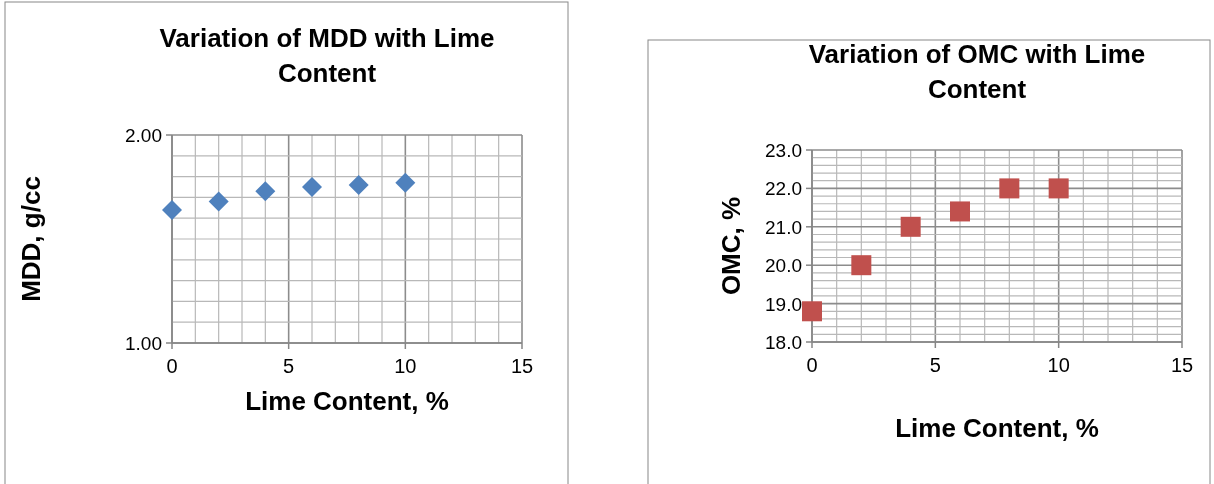 This screenshot has width=1214, height=484. What do you see at coordinates (143, 135) in the screenshot?
I see `y-tick-label: 2.00` at bounding box center [143, 135].